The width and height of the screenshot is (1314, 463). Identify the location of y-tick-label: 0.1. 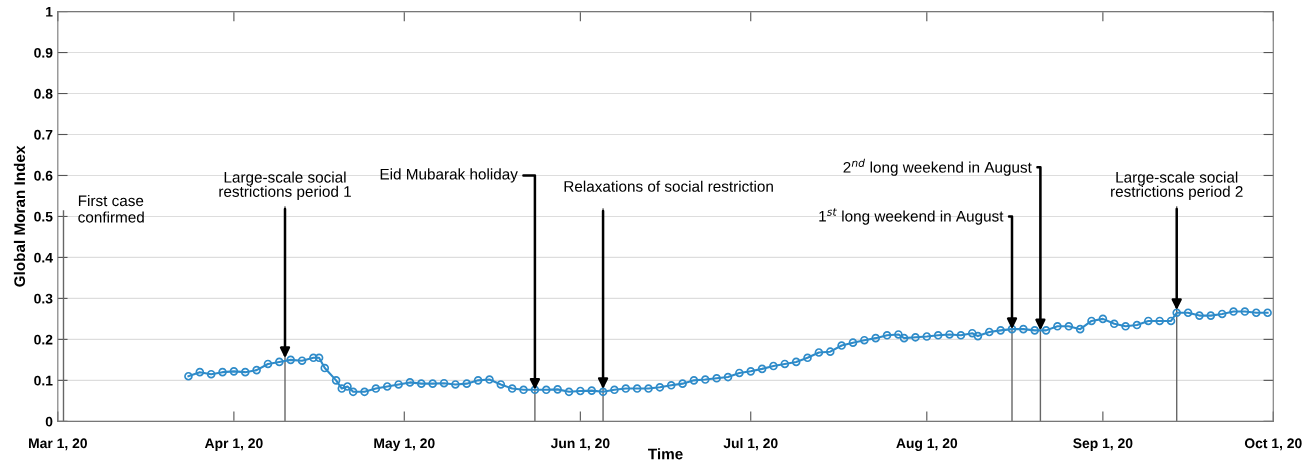
(43, 380).